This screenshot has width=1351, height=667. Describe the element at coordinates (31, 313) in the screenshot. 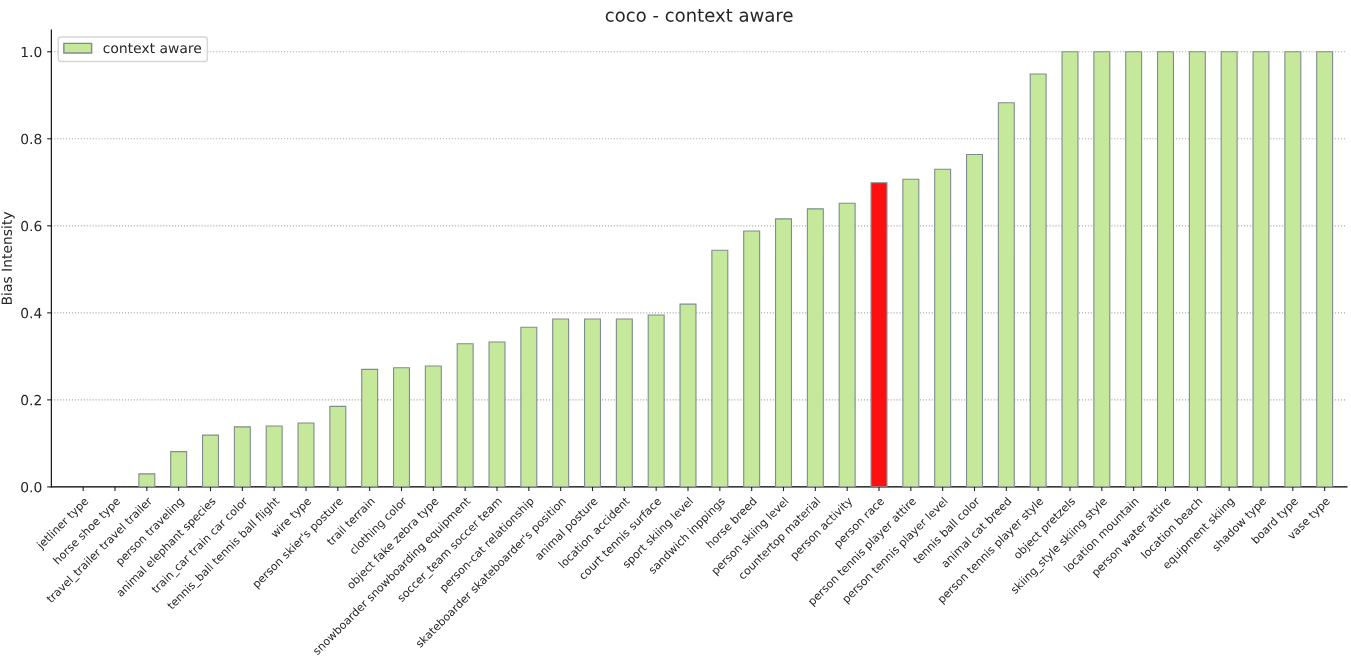

I see `y-tick-label: 0.4` at that location.